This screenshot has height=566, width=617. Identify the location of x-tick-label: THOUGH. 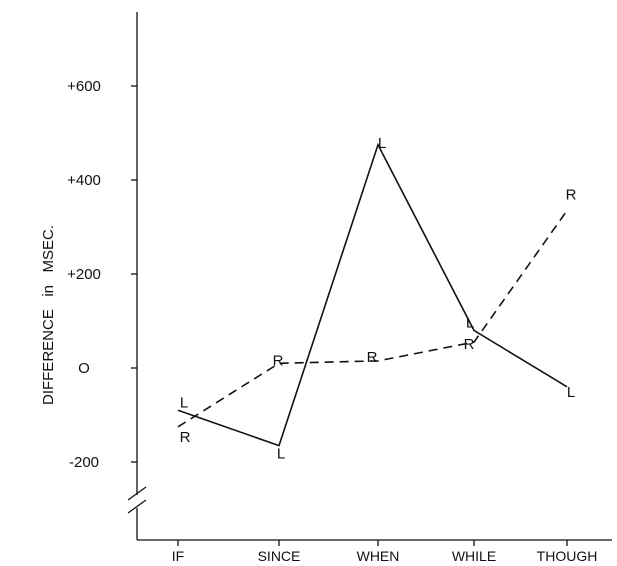
(567, 556).